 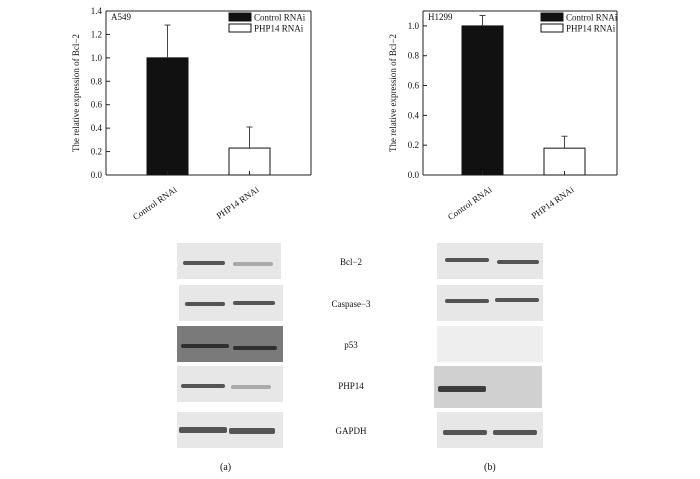 What do you see at coordinates (351, 262) in the screenshot?
I see `protein-label-bcl2: Bcl−2` at bounding box center [351, 262].